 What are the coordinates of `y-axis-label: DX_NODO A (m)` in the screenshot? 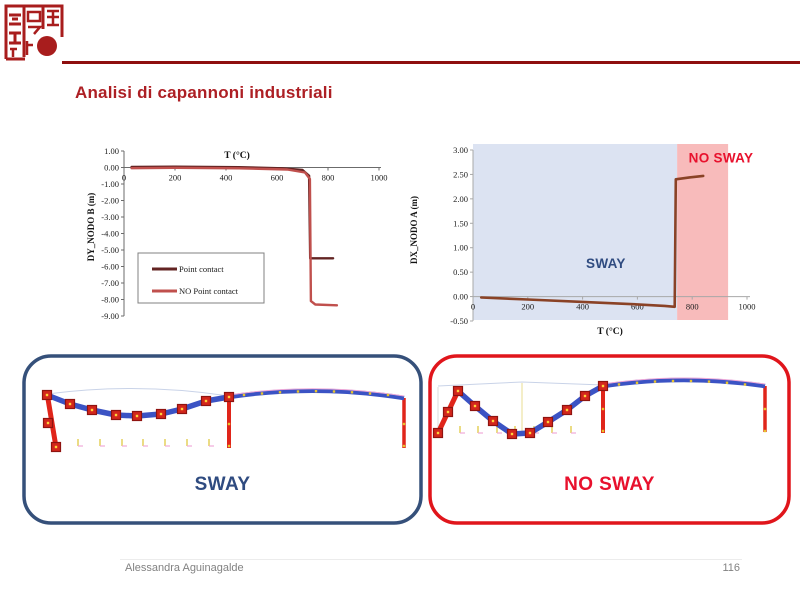 It's located at (414, 230).